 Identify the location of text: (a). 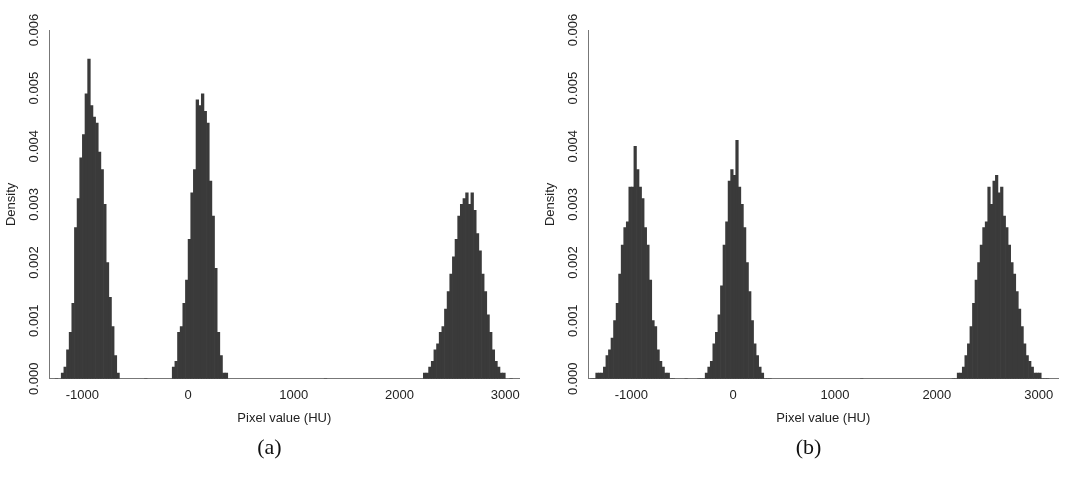
(269, 447).